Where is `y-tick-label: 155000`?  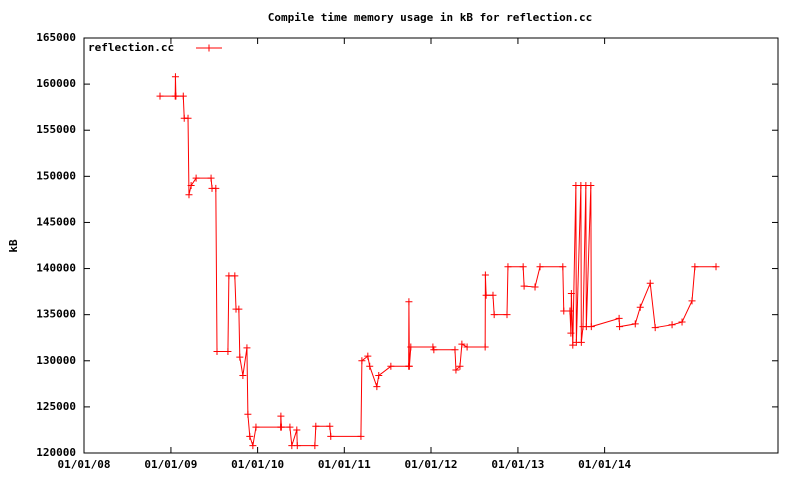 y-tick-label: 155000 is located at coordinates (56, 129).